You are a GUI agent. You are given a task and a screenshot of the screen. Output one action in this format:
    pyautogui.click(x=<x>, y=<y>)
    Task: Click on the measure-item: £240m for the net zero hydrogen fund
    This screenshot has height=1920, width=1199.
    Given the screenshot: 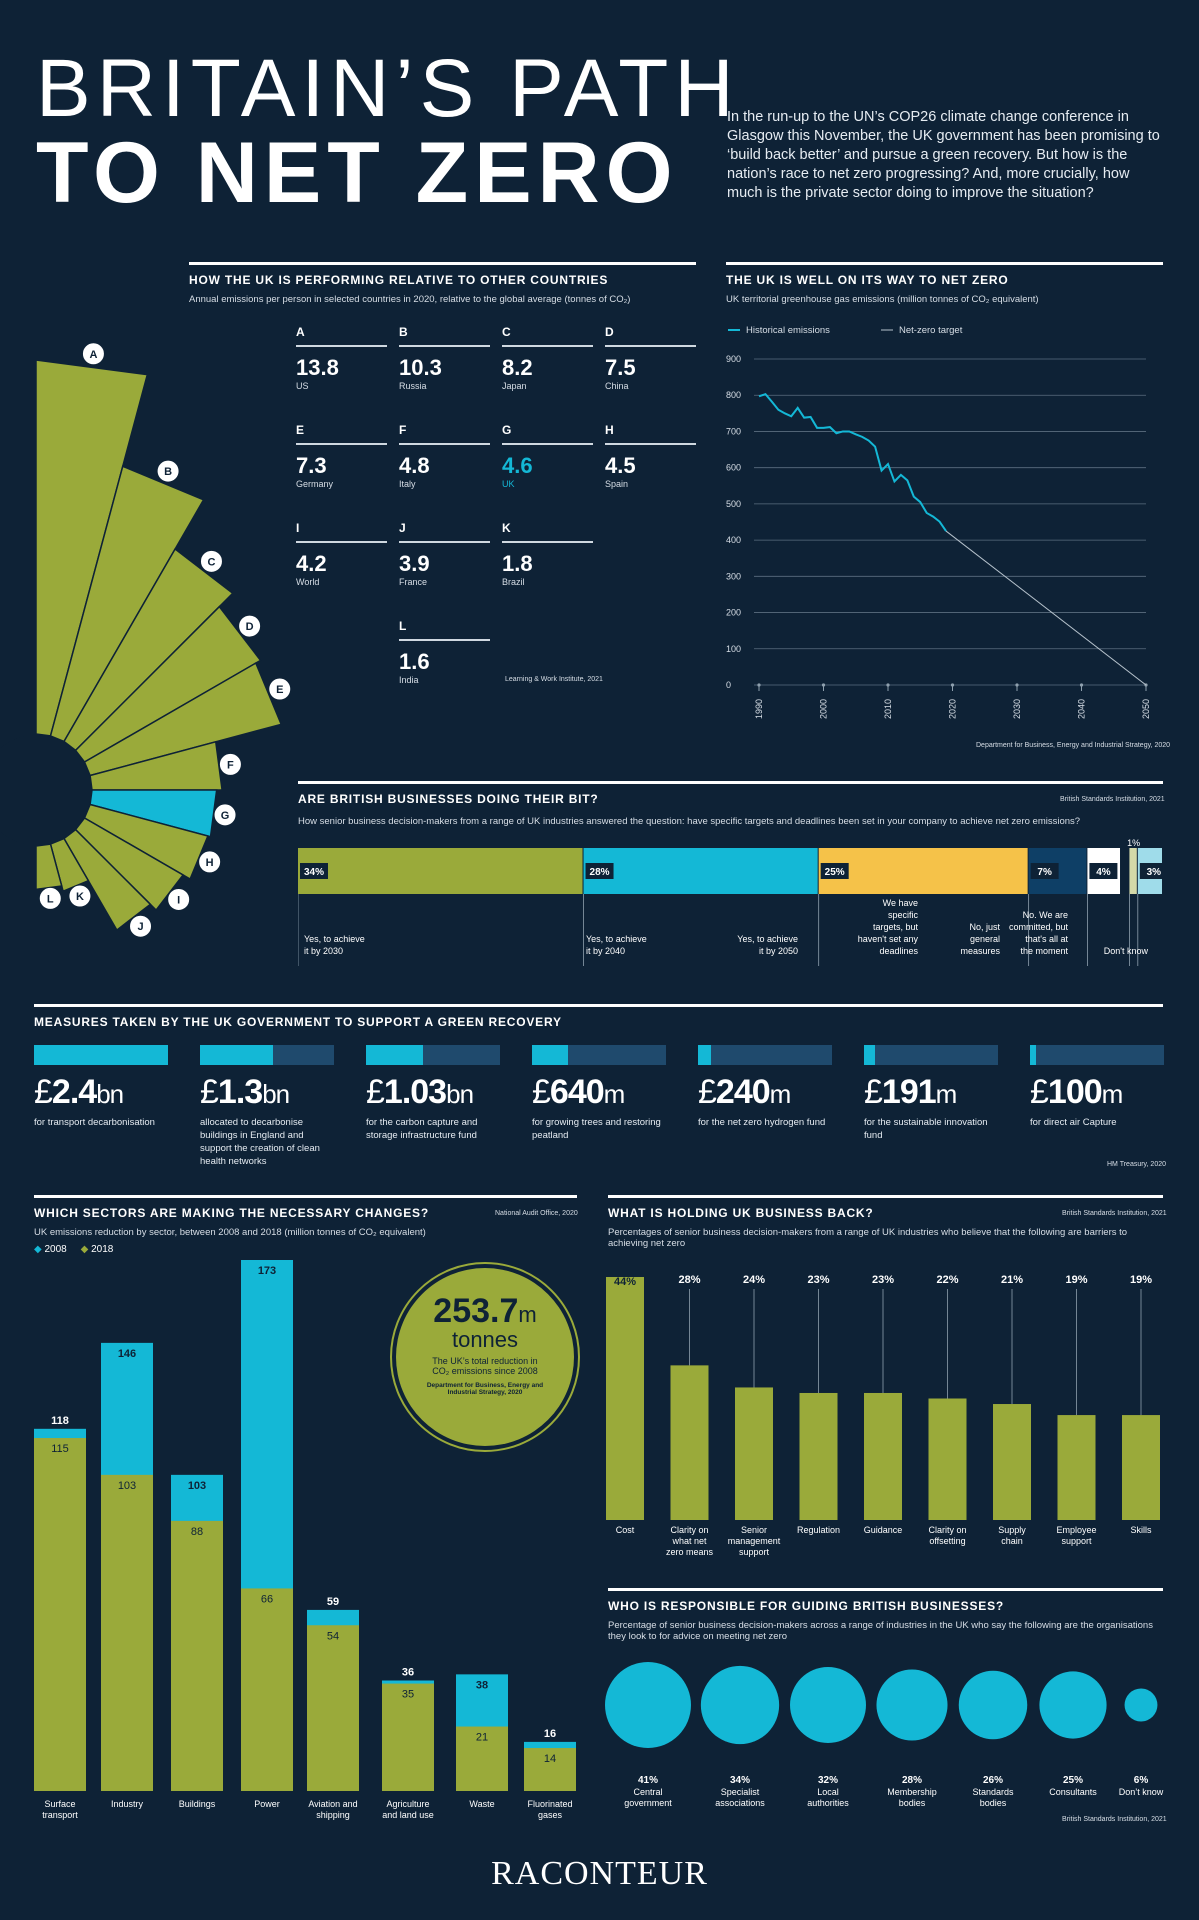 What is the action you would take?
    pyautogui.click(x=765, y=1087)
    